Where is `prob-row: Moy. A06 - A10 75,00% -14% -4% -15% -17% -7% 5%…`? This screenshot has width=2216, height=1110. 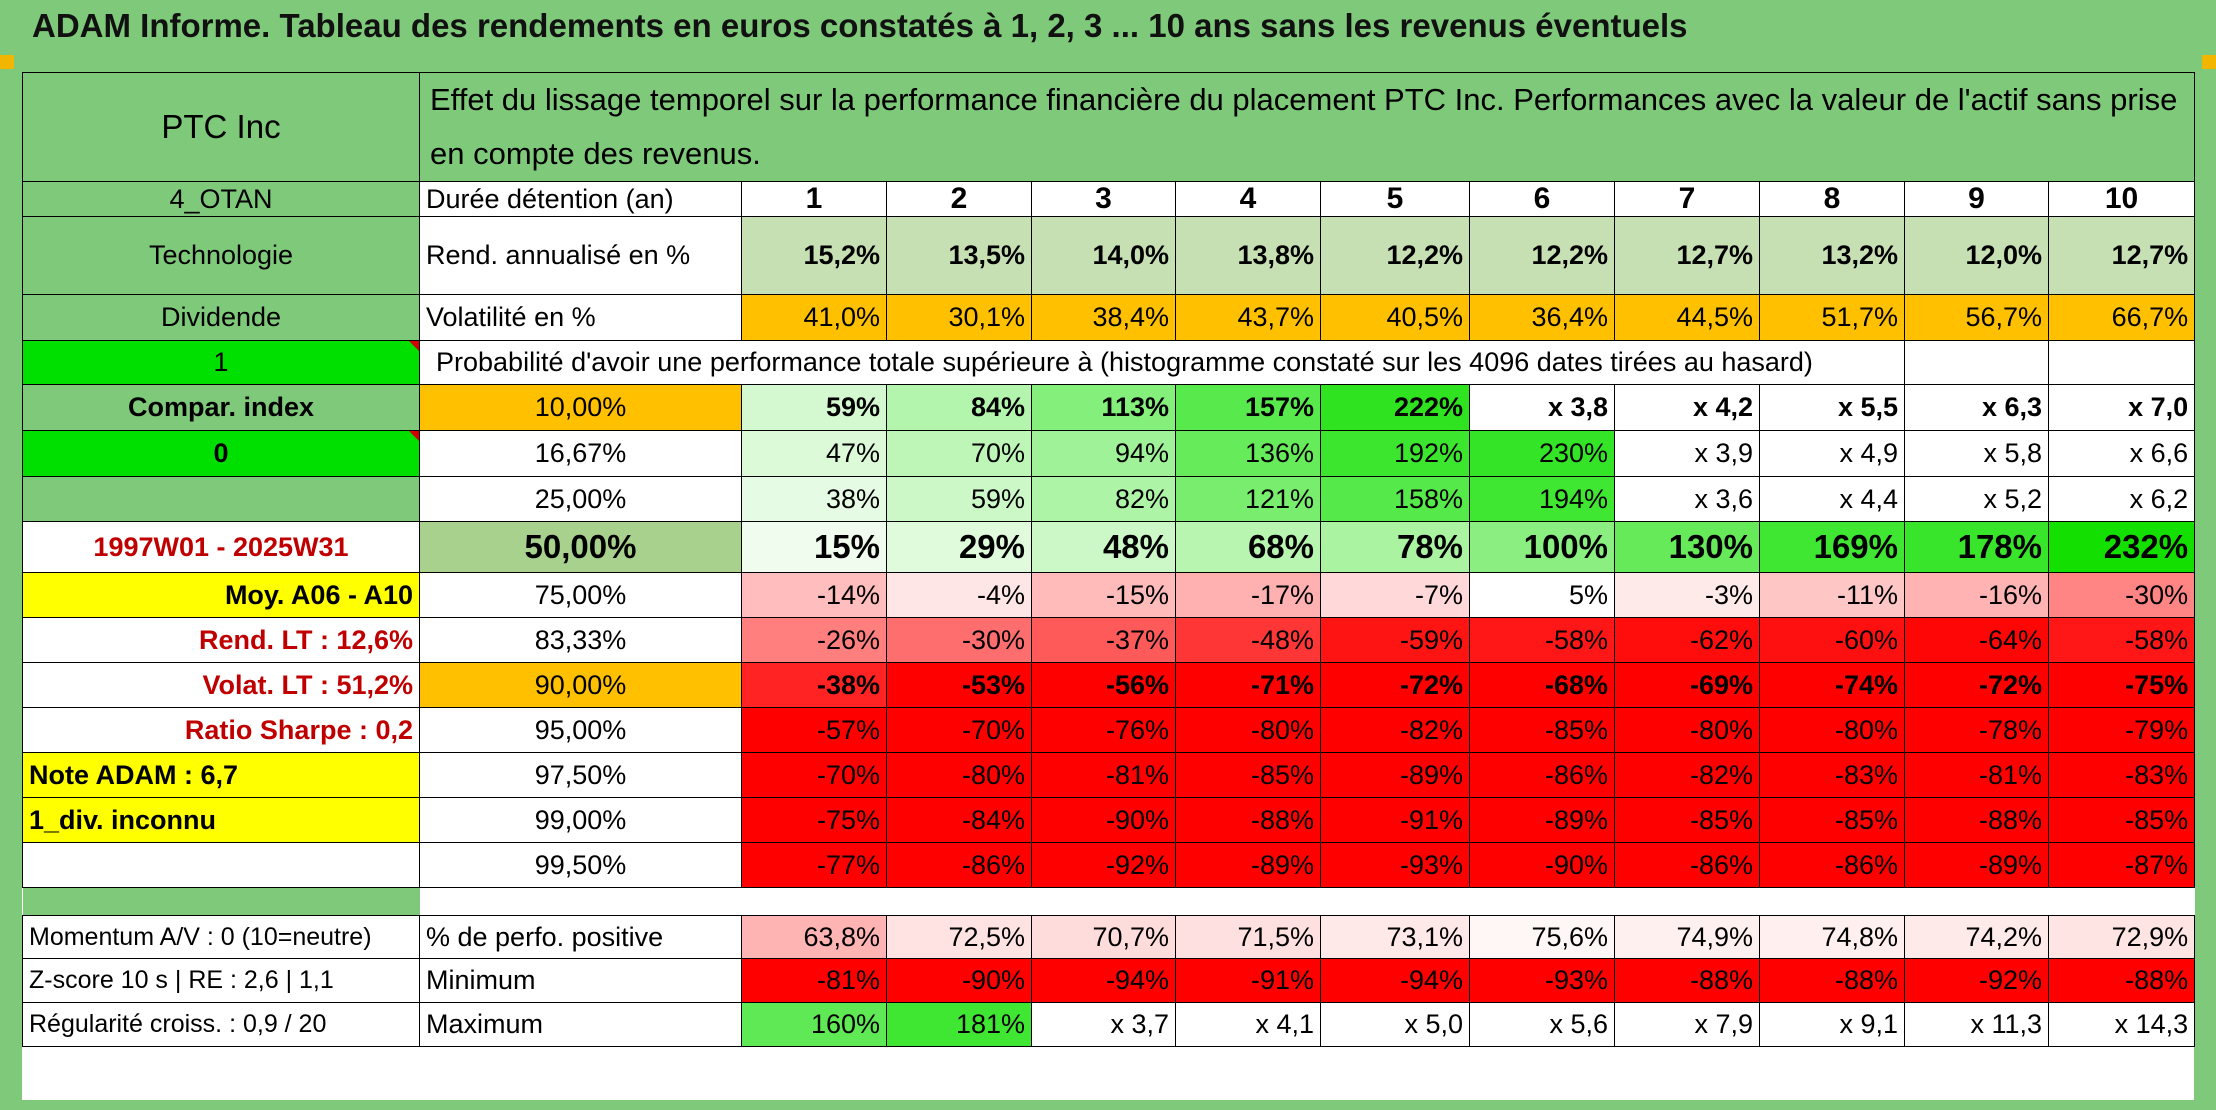
prob-row: Moy. A06 - A10 75,00% -14% -4% -15% -17% -7% 5%… is located at coordinates (1109, 595).